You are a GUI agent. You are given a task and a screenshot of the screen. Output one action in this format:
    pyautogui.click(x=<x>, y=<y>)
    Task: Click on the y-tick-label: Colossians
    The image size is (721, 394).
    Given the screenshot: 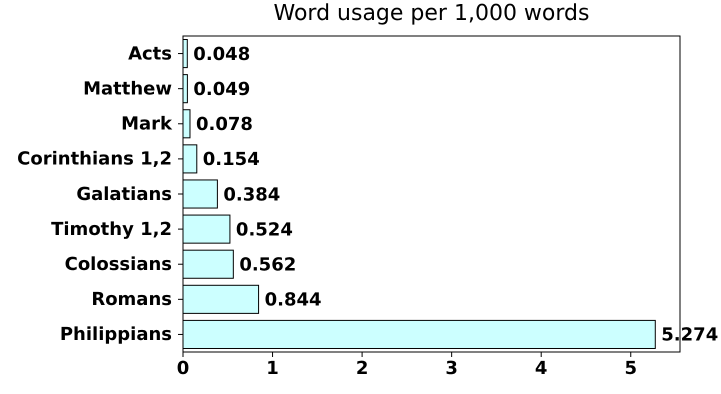 What is the action you would take?
    pyautogui.click(x=118, y=264)
    